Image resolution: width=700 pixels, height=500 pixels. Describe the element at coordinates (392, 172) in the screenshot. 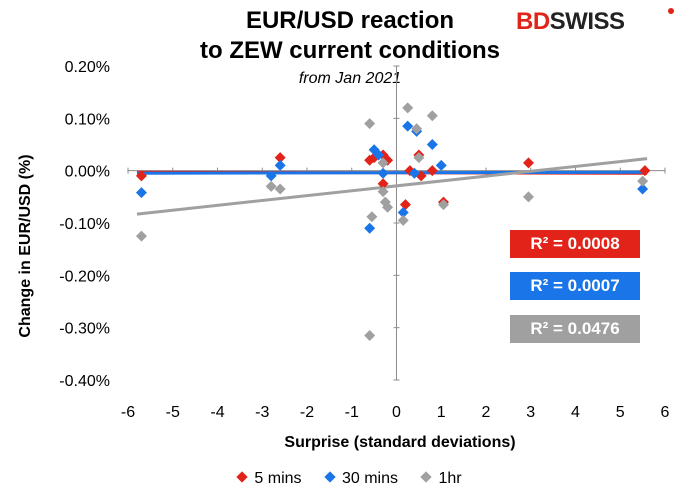

I see `trendline-30-mins` at that location.